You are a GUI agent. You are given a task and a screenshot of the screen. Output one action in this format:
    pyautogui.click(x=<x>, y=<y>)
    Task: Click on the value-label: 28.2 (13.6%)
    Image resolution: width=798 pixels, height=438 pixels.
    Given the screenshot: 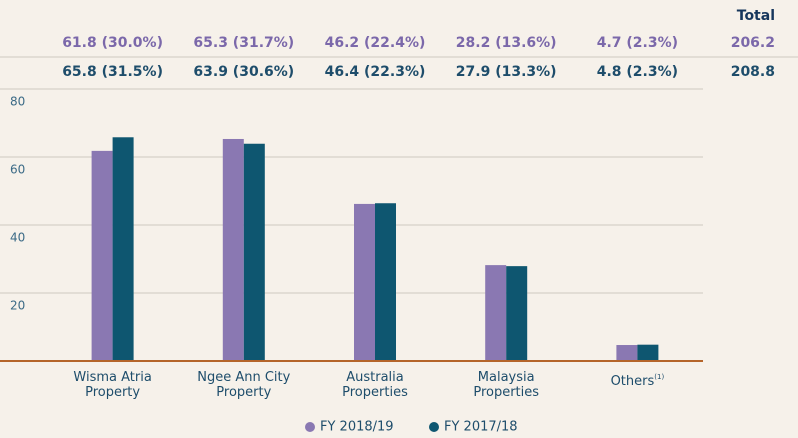 What is the action you would take?
    pyautogui.click(x=506, y=43)
    